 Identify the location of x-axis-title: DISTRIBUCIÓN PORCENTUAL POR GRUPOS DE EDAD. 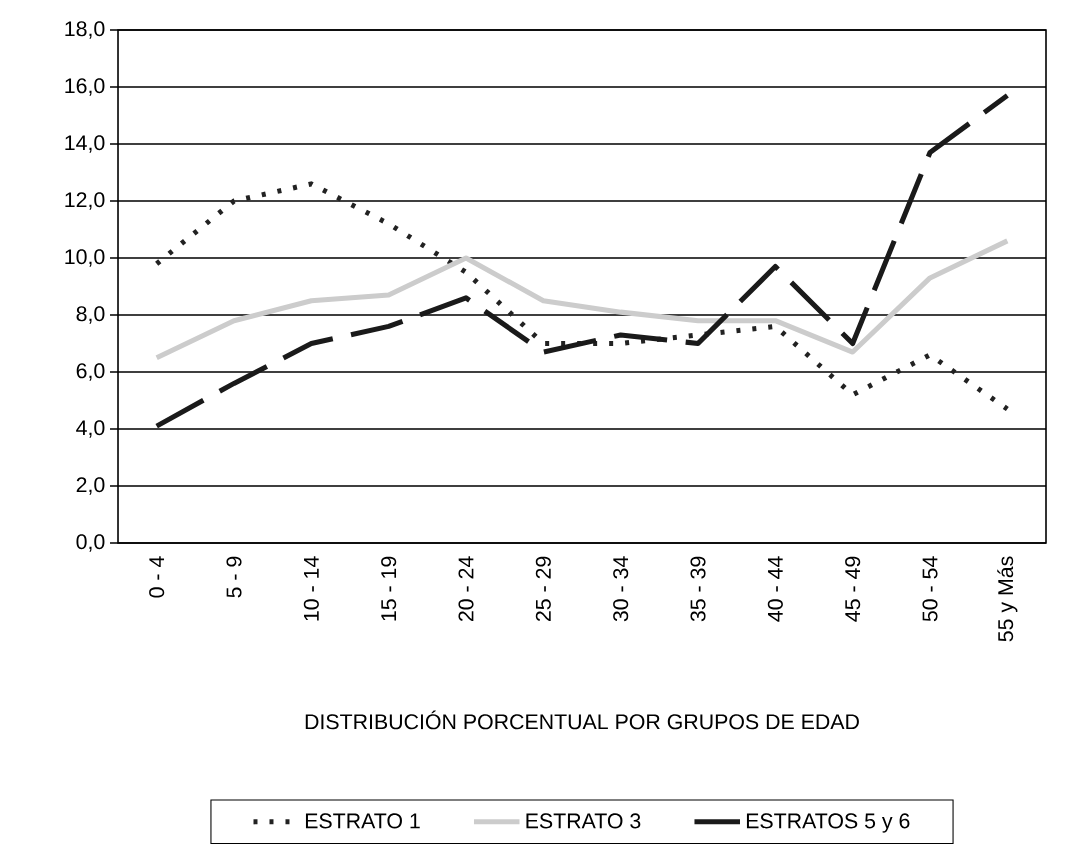
(582, 720).